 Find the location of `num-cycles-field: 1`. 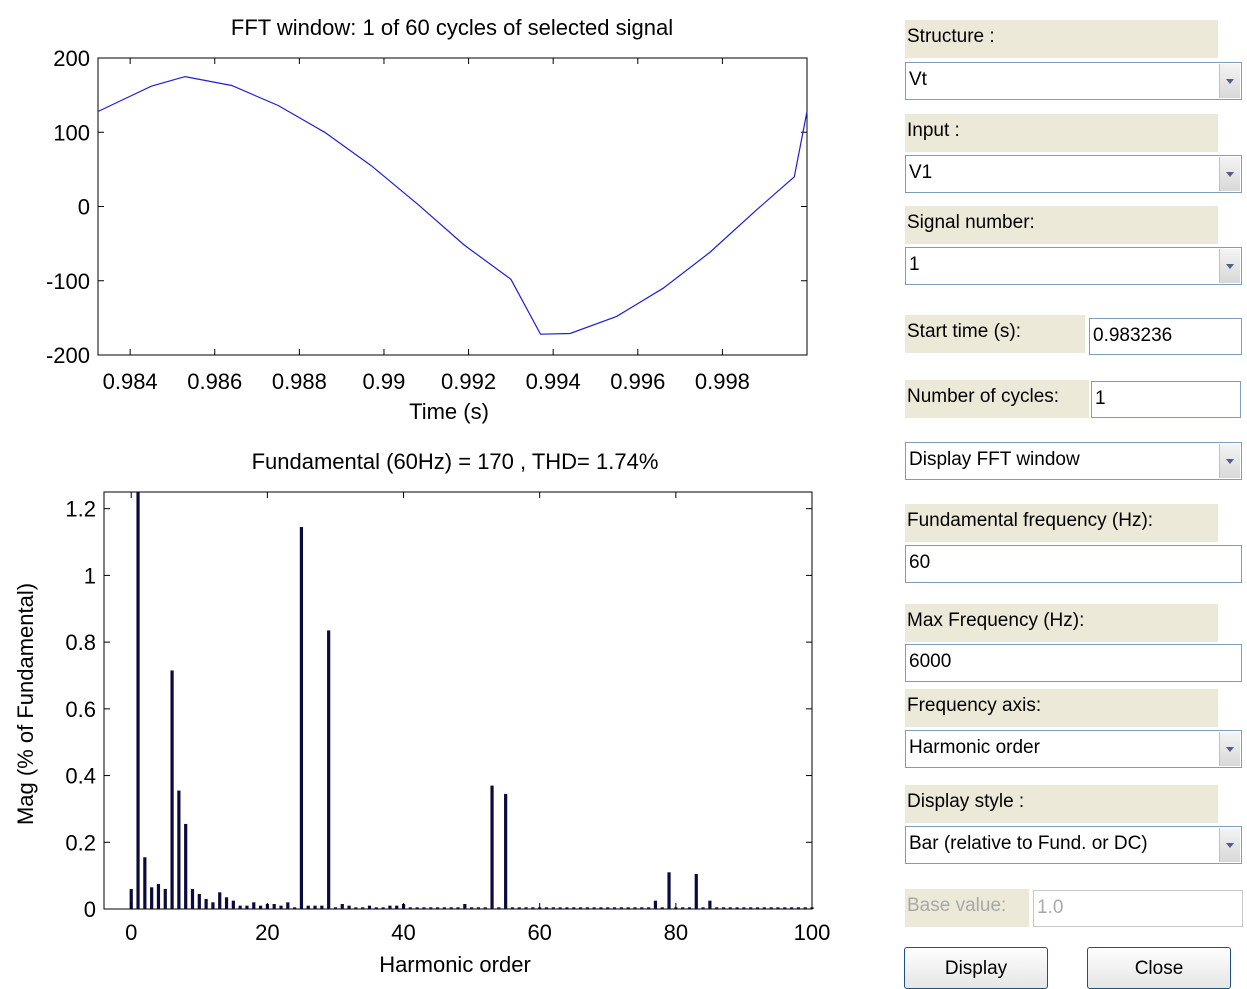

num-cycles-field: 1 is located at coordinates (1166, 399).